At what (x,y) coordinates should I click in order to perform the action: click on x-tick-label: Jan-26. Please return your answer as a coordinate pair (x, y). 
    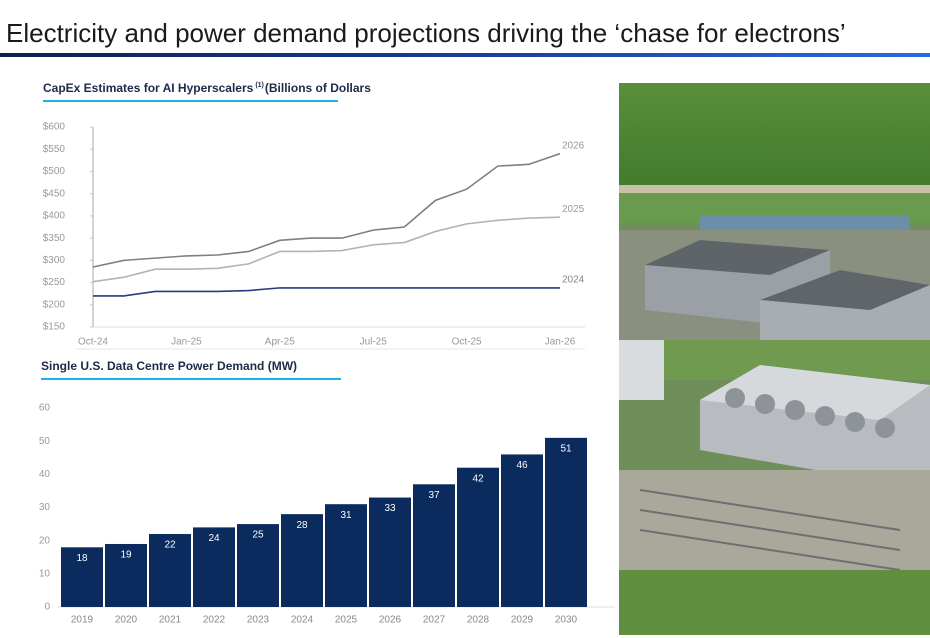
    Looking at the image, I should click on (560, 342).